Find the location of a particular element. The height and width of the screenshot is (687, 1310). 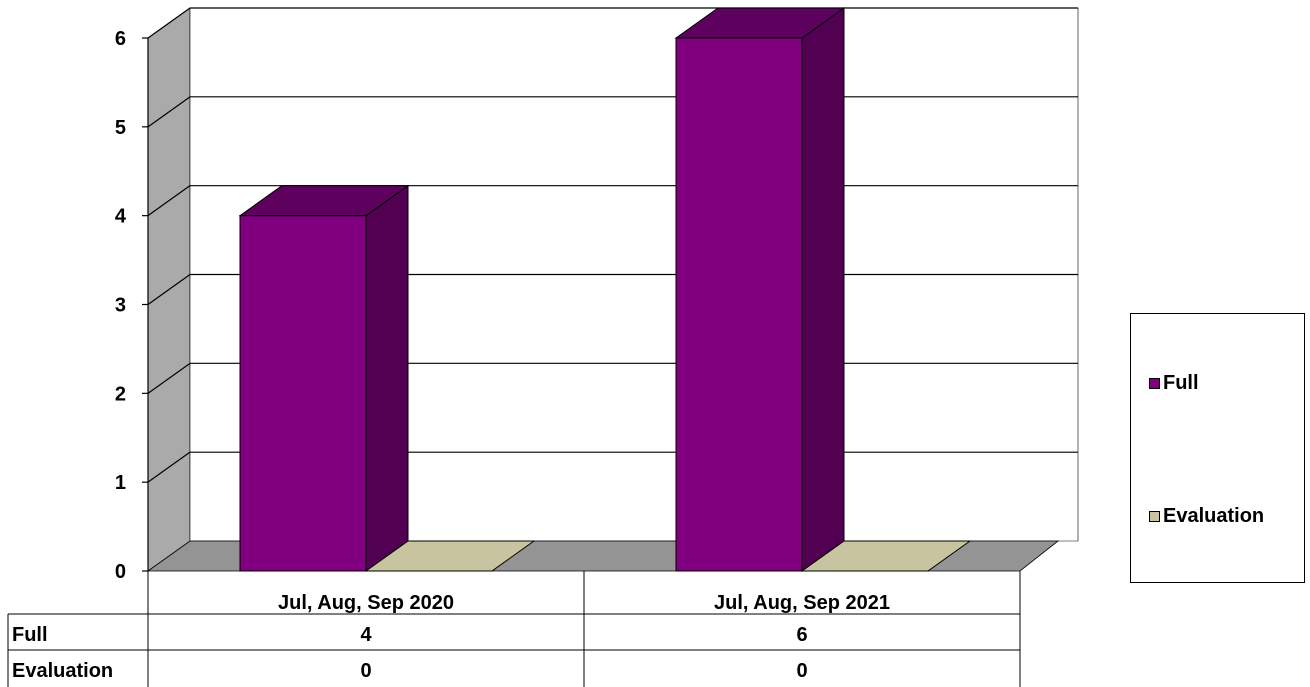

y-tick-label: 2 is located at coordinates (120, 394).